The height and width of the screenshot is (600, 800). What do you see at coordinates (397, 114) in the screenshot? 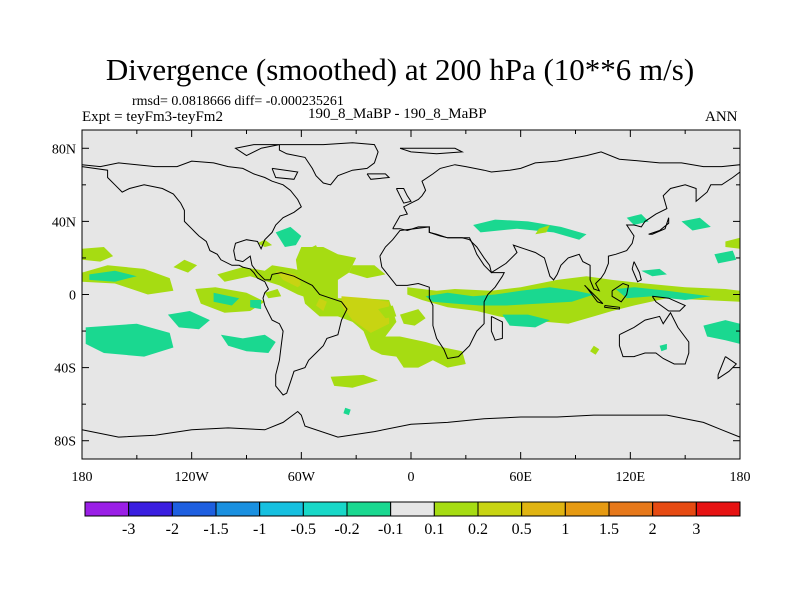
I see `case-label: 190_8_MaBP - 190_8_MaBP` at bounding box center [397, 114].